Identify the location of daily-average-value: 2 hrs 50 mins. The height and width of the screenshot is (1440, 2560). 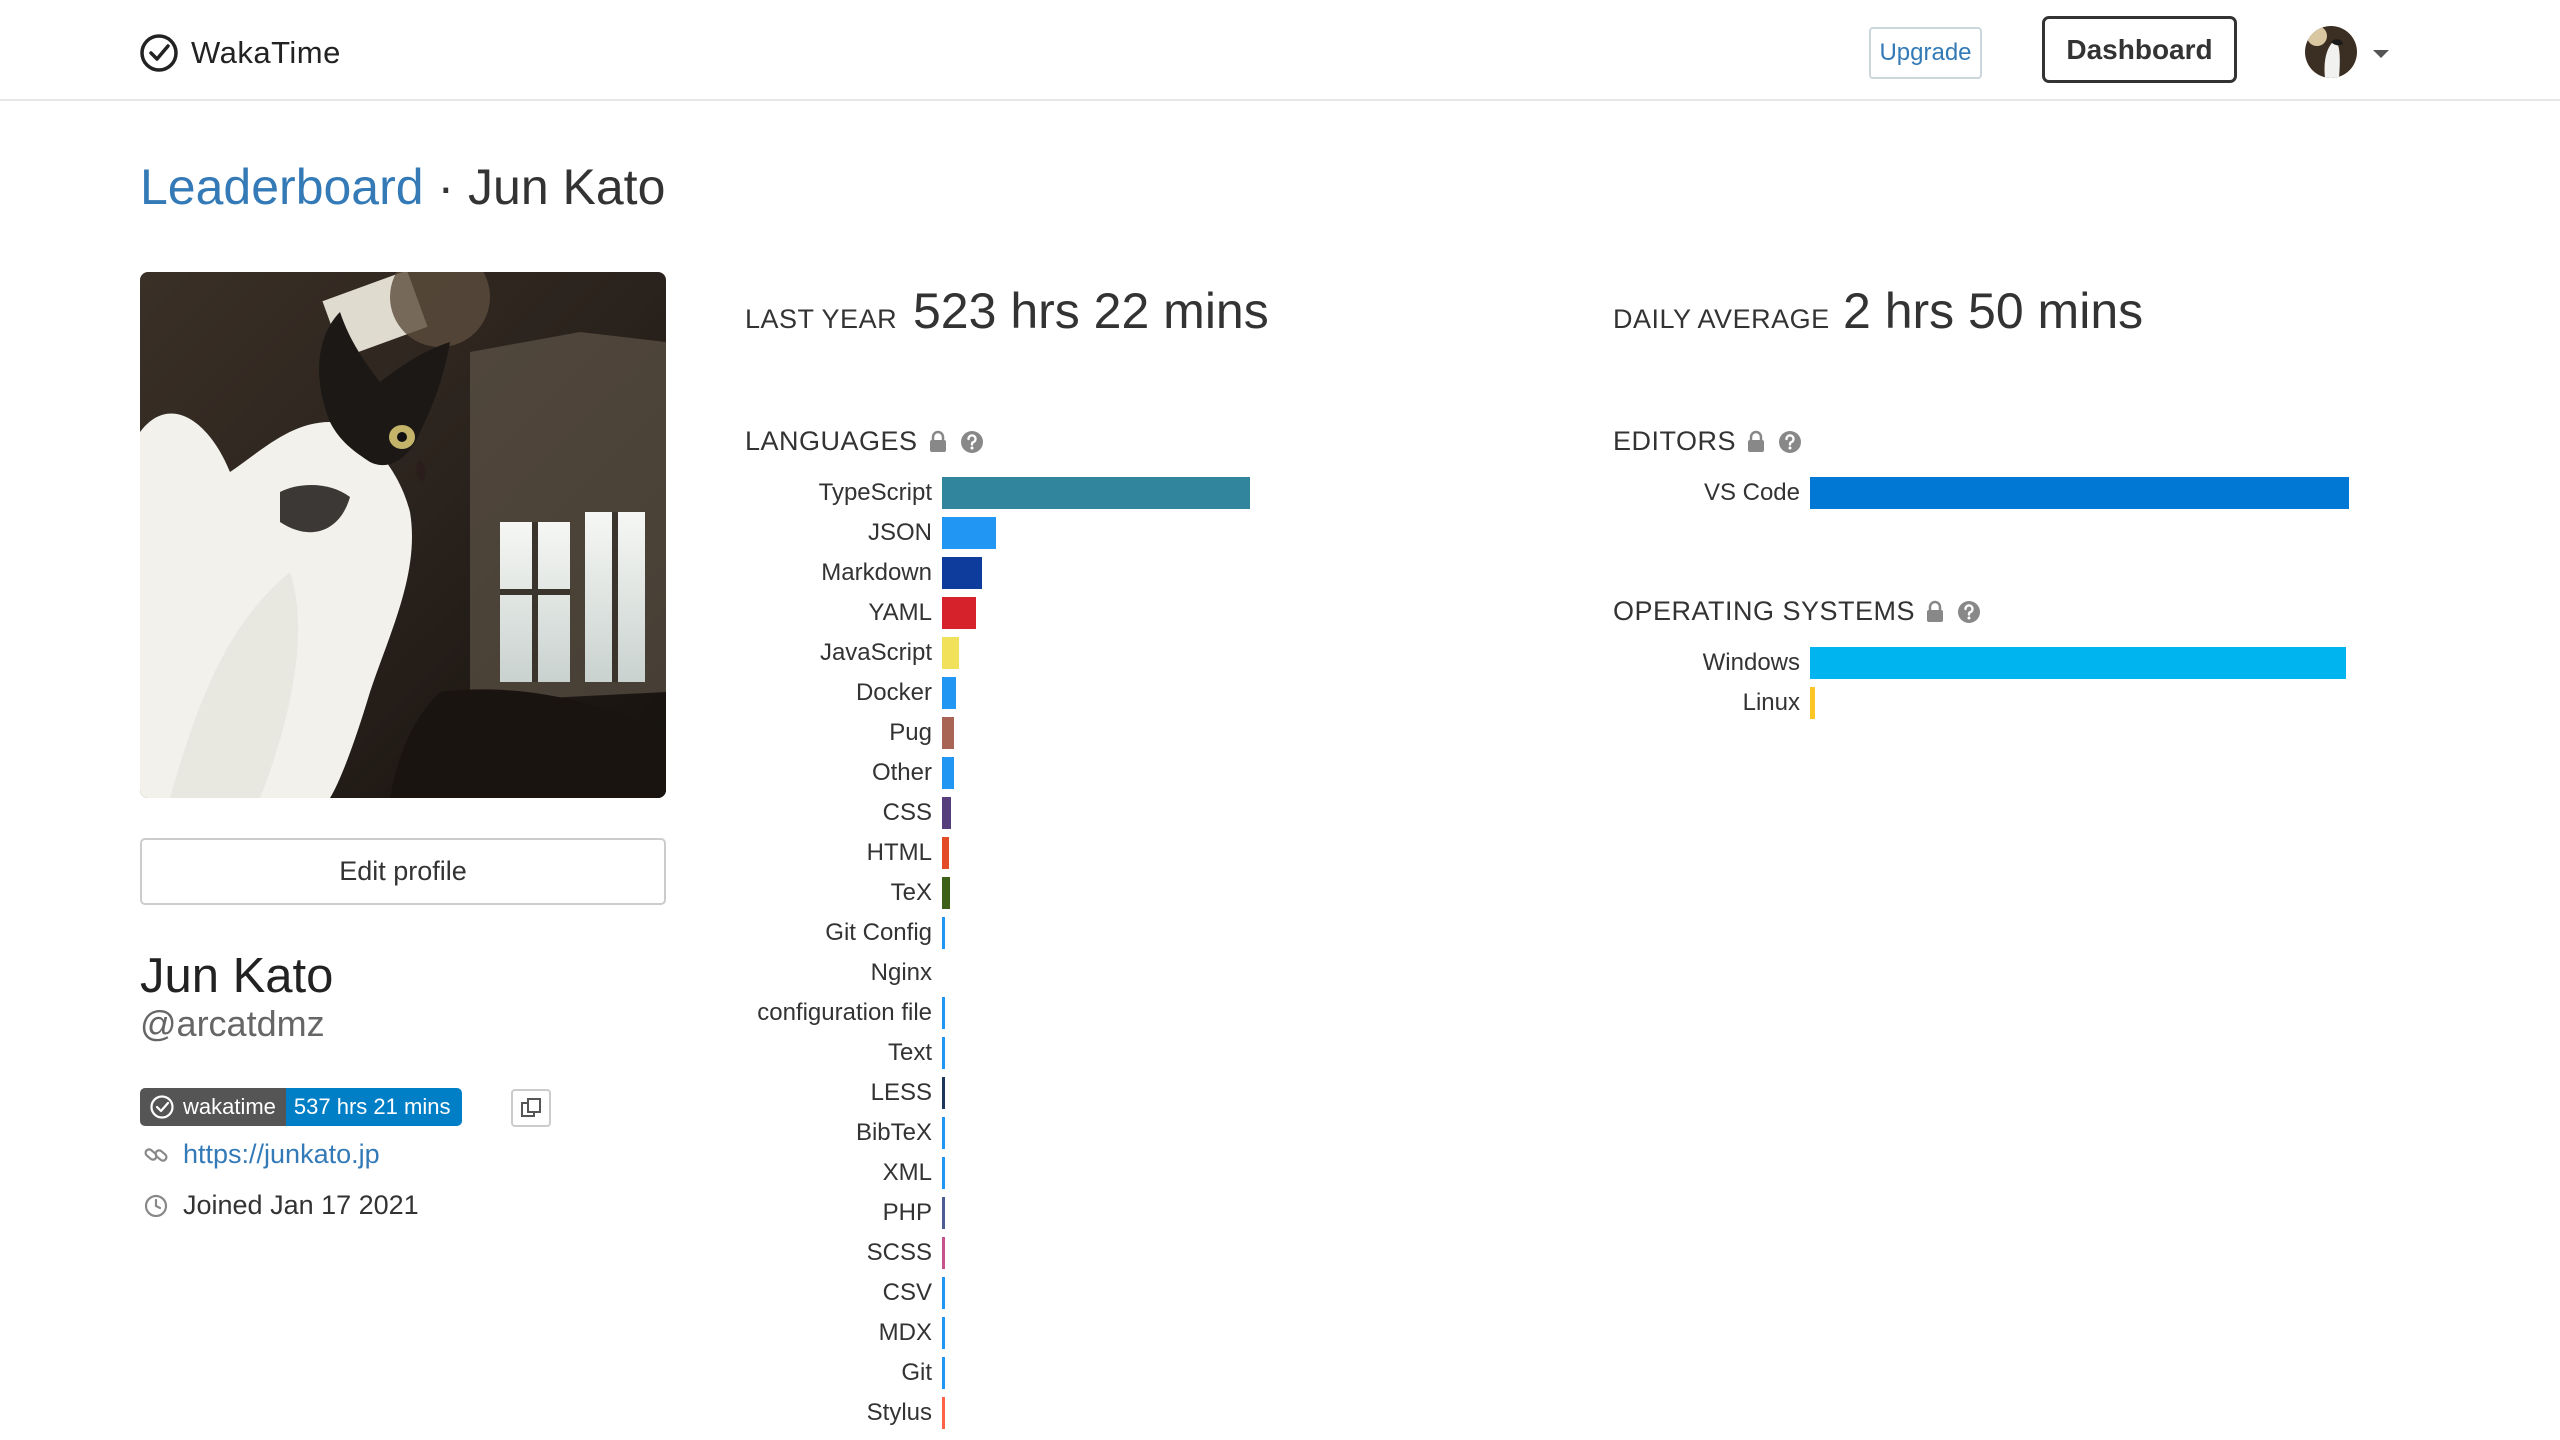
(1993, 311).